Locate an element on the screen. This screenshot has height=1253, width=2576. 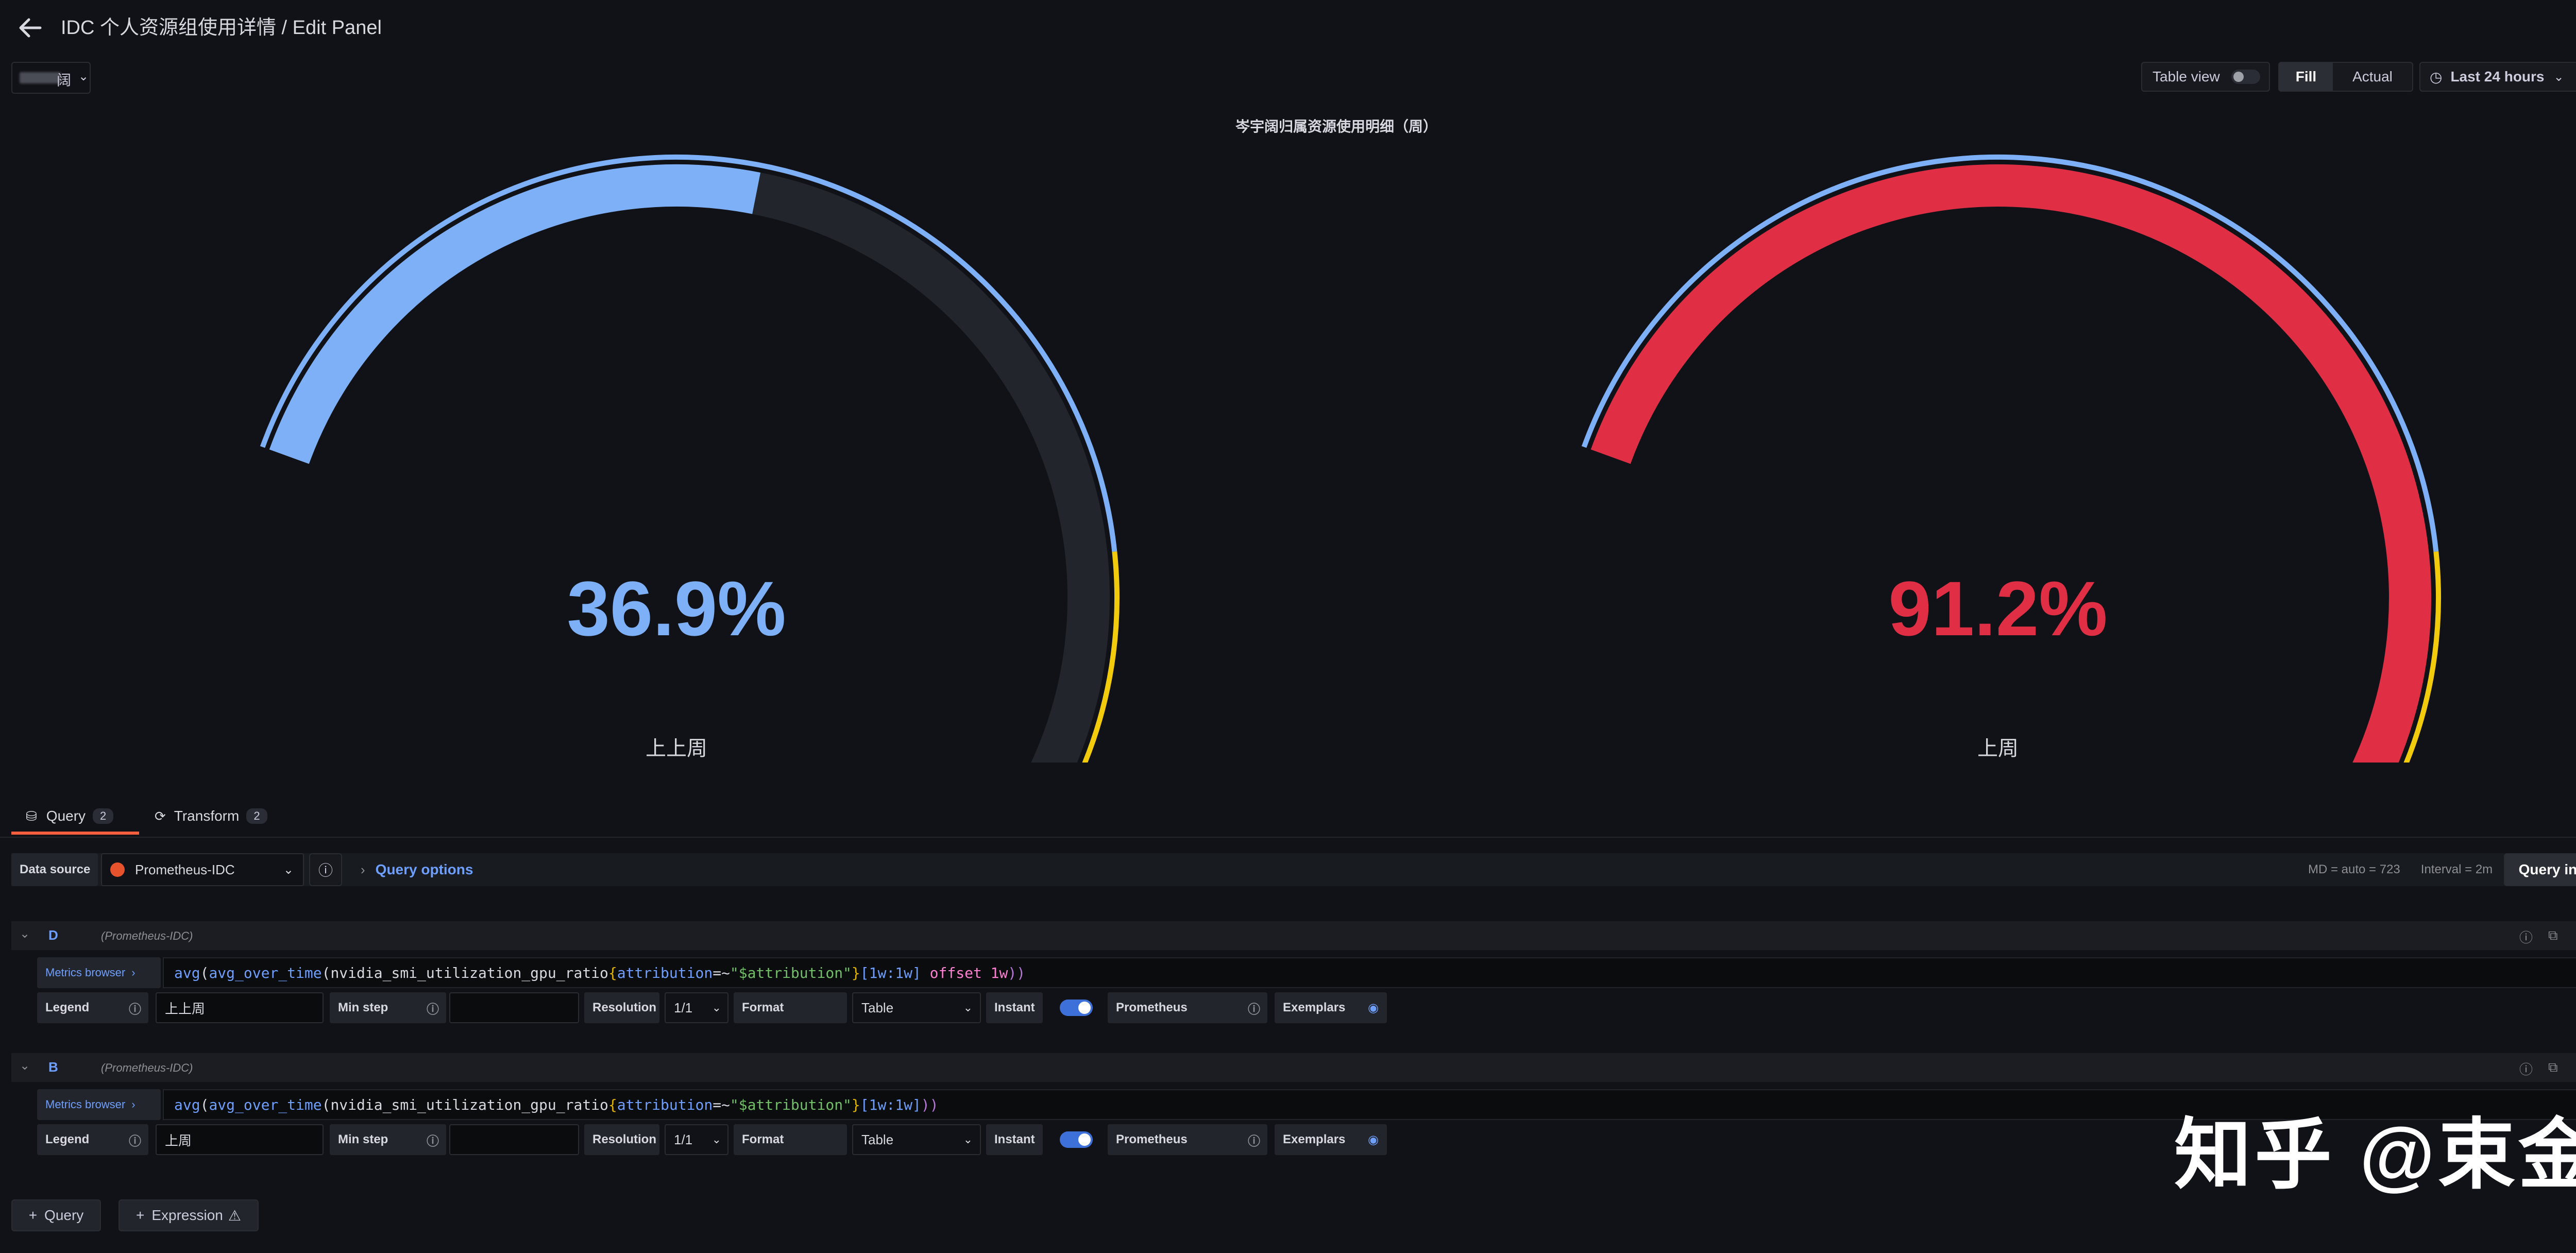
attribution-variable-select: 阔 ⌄ is located at coordinates (51, 78).